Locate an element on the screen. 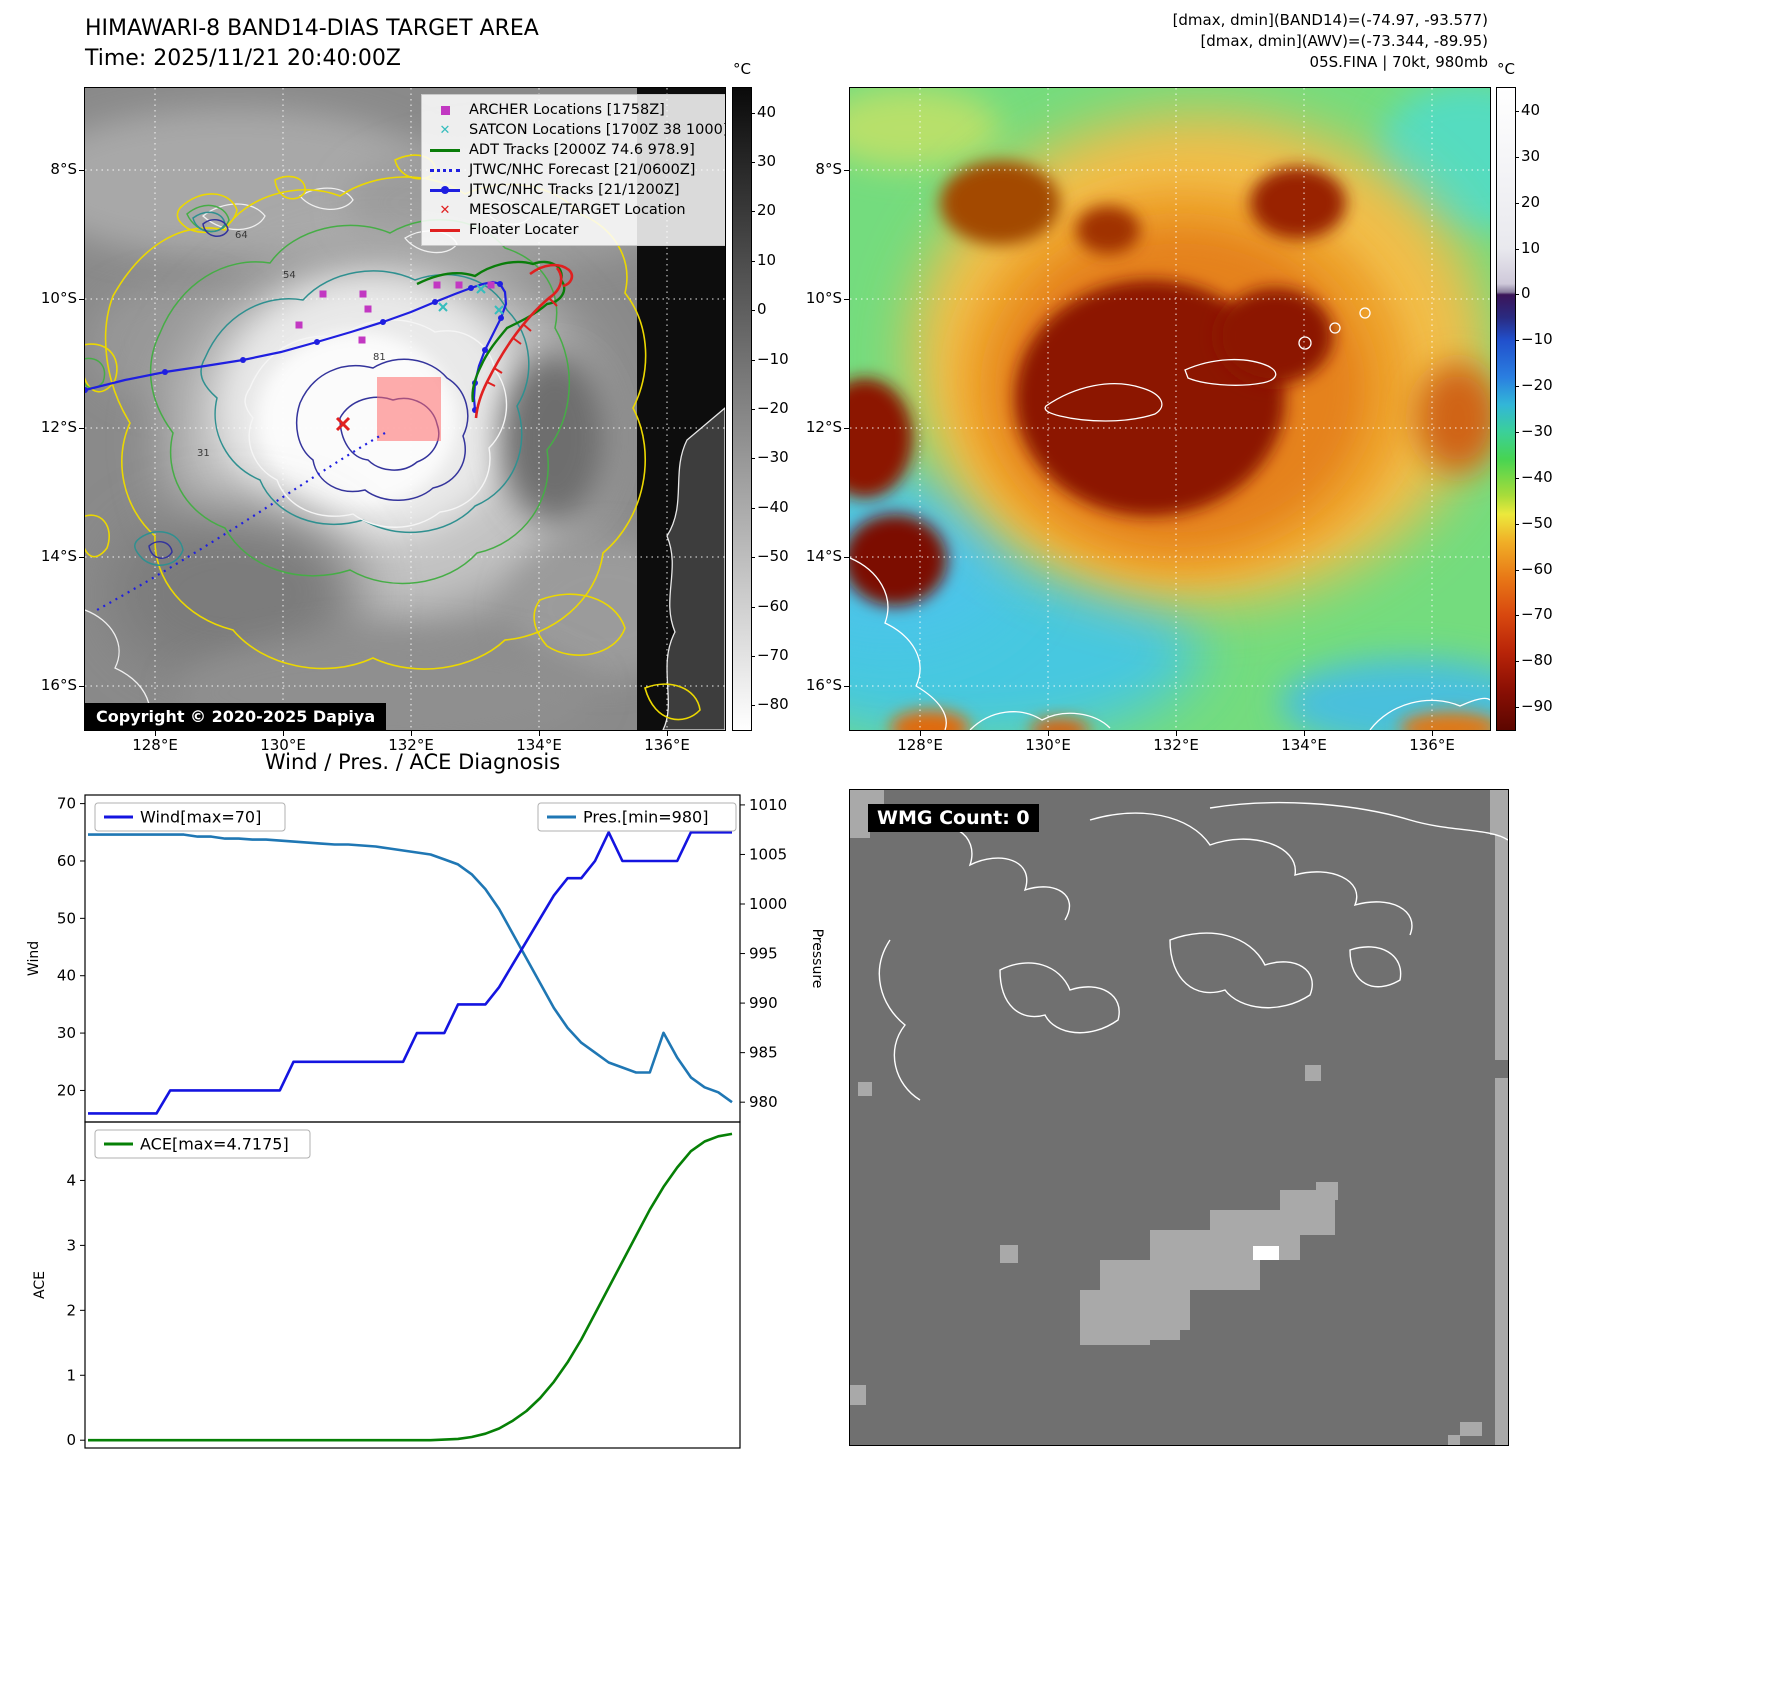 The width and height of the screenshot is (1788, 1690). colorbar-tick-label: −10 is located at coordinates (1537, 339).